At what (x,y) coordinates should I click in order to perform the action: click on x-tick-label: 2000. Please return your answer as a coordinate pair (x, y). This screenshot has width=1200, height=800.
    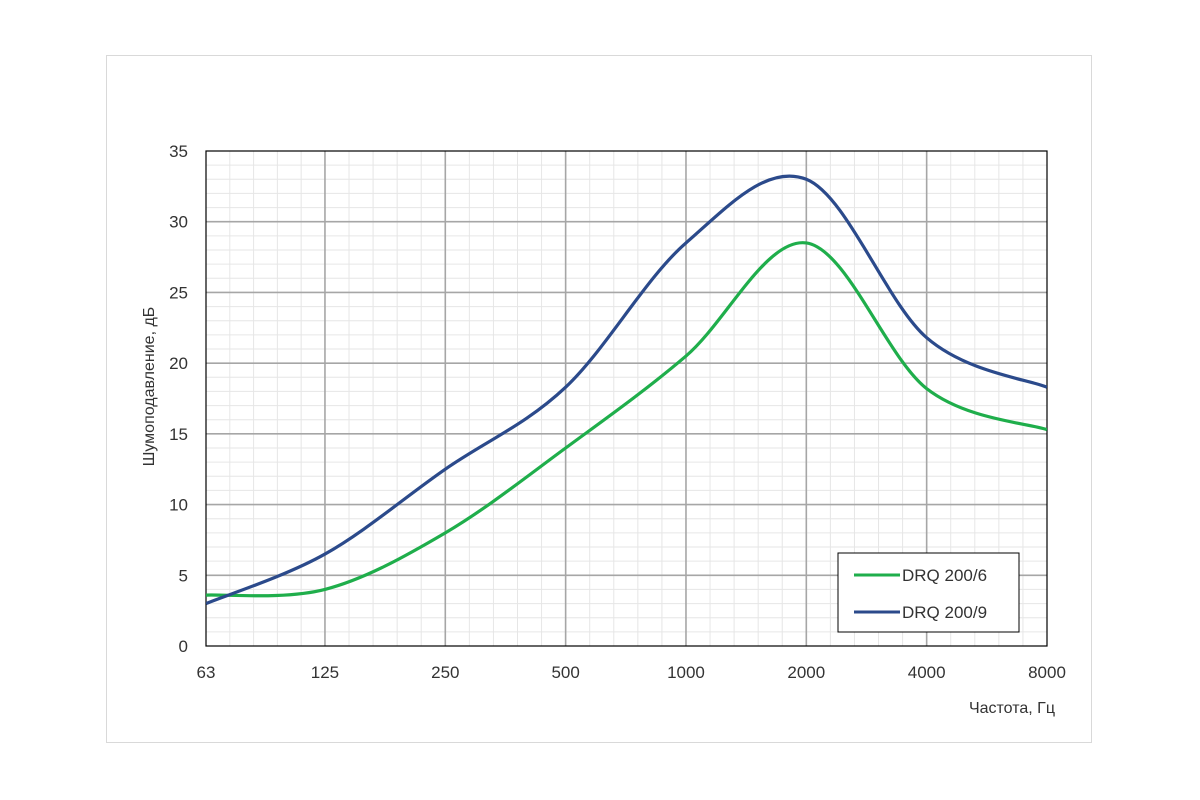
    Looking at the image, I should click on (806, 672).